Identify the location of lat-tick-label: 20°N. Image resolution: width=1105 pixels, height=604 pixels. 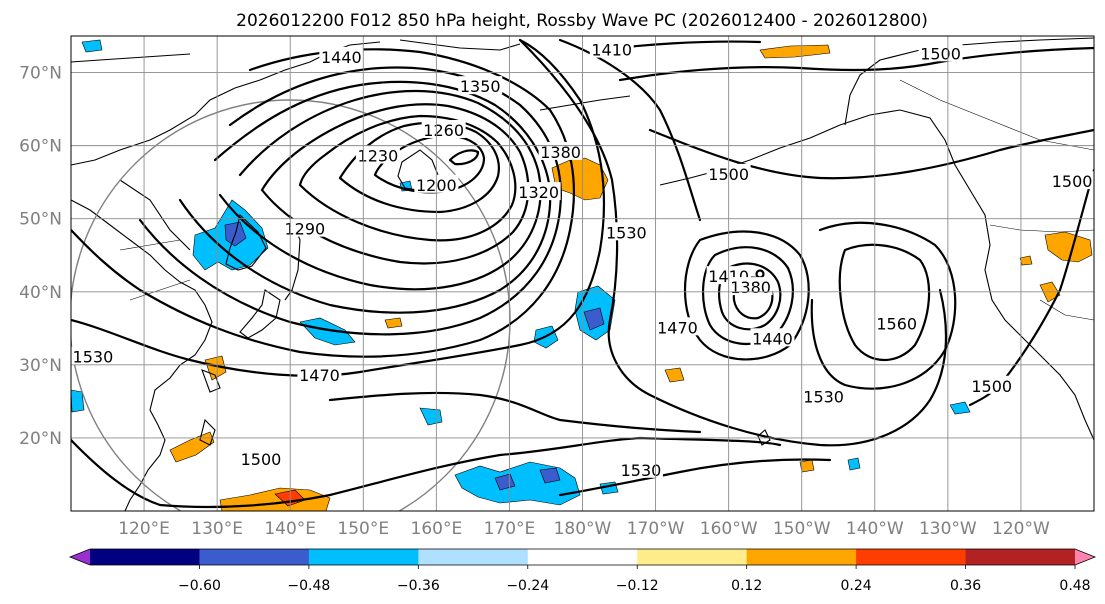
(40, 439).